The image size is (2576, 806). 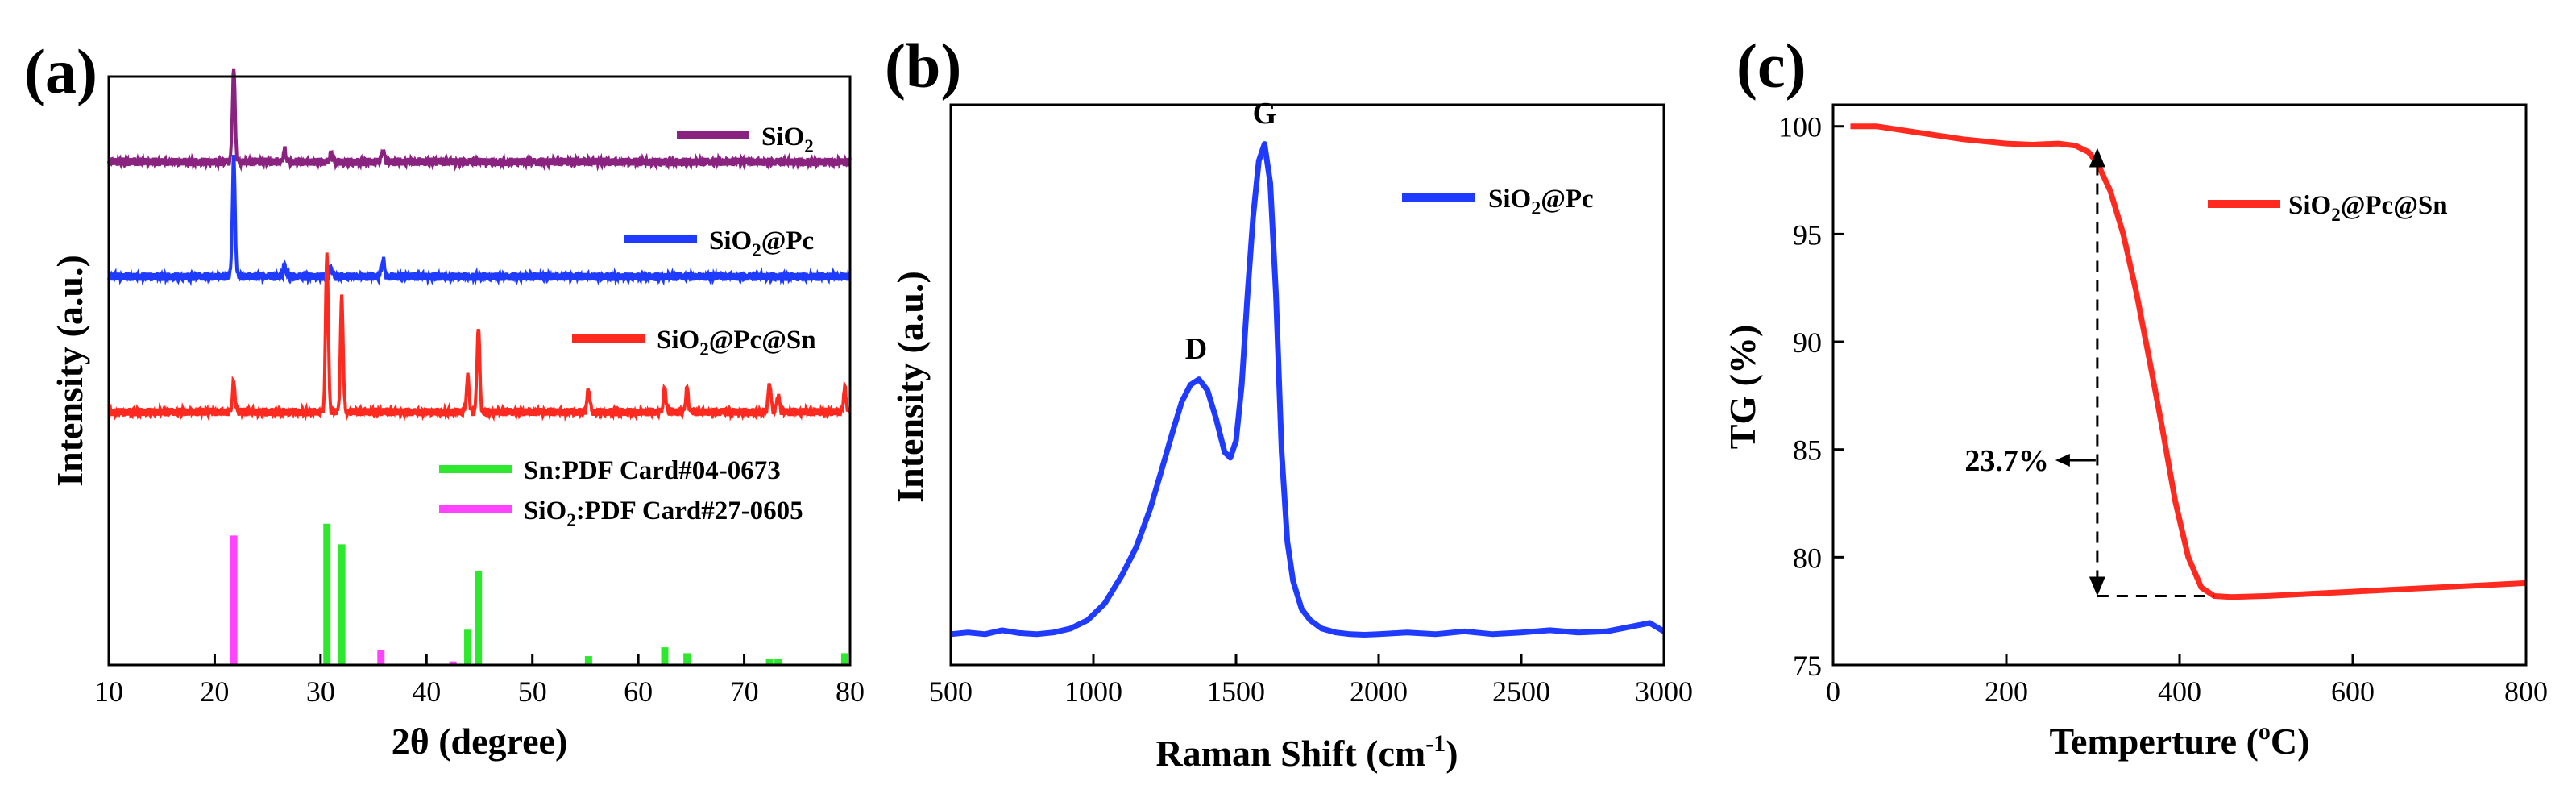 What do you see at coordinates (1196, 349) in the screenshot?
I see `b-peak-label-d: D` at bounding box center [1196, 349].